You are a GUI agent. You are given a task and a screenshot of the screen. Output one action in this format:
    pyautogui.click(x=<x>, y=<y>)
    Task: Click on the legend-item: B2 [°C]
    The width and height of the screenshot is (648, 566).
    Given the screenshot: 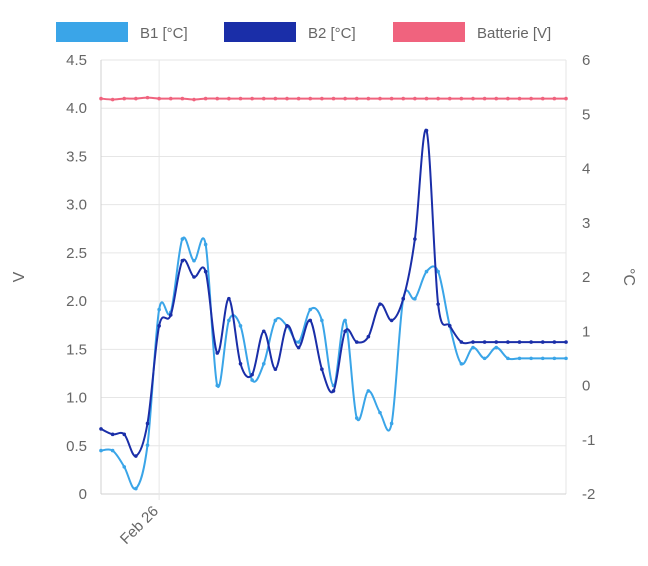 What is the action you would take?
    pyautogui.click(x=290, y=32)
    